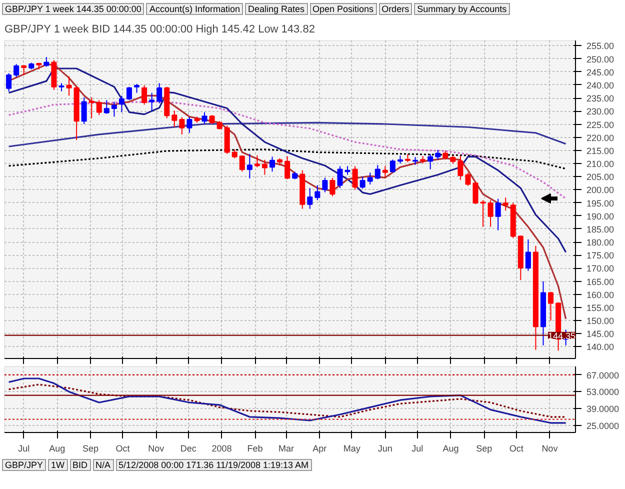  I want to click on text: 1W, so click(58, 465).